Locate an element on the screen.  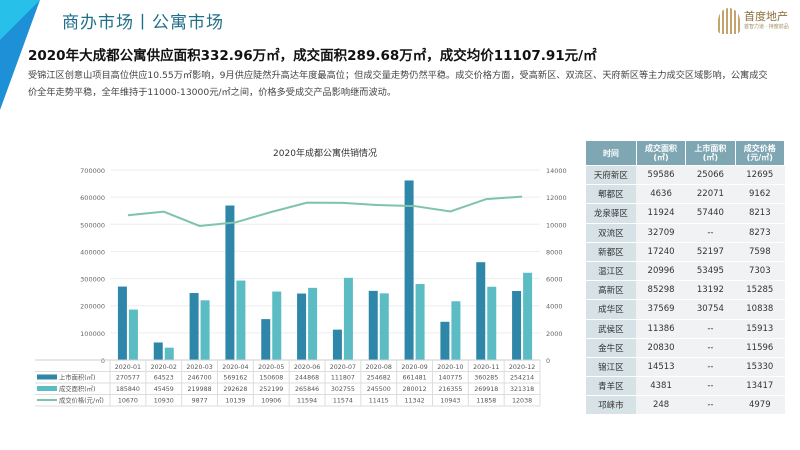
data-label: 302755 is located at coordinates (343, 389).